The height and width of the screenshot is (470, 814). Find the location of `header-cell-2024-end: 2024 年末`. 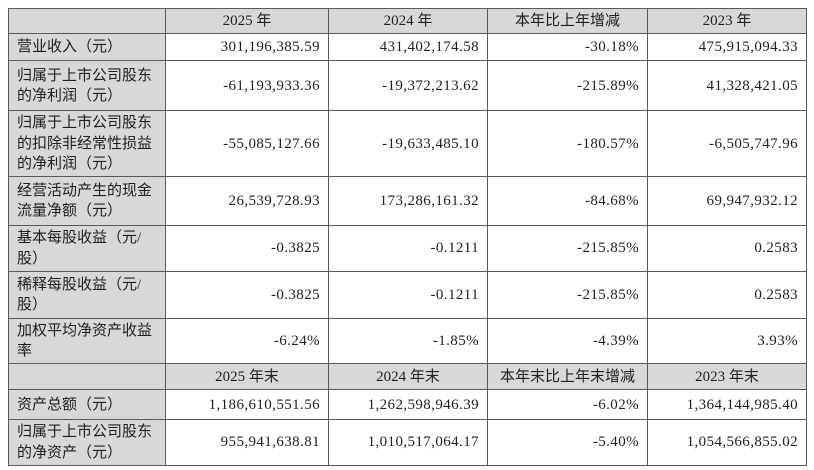

header-cell-2024-end: 2024 年末 is located at coordinates (408, 377).